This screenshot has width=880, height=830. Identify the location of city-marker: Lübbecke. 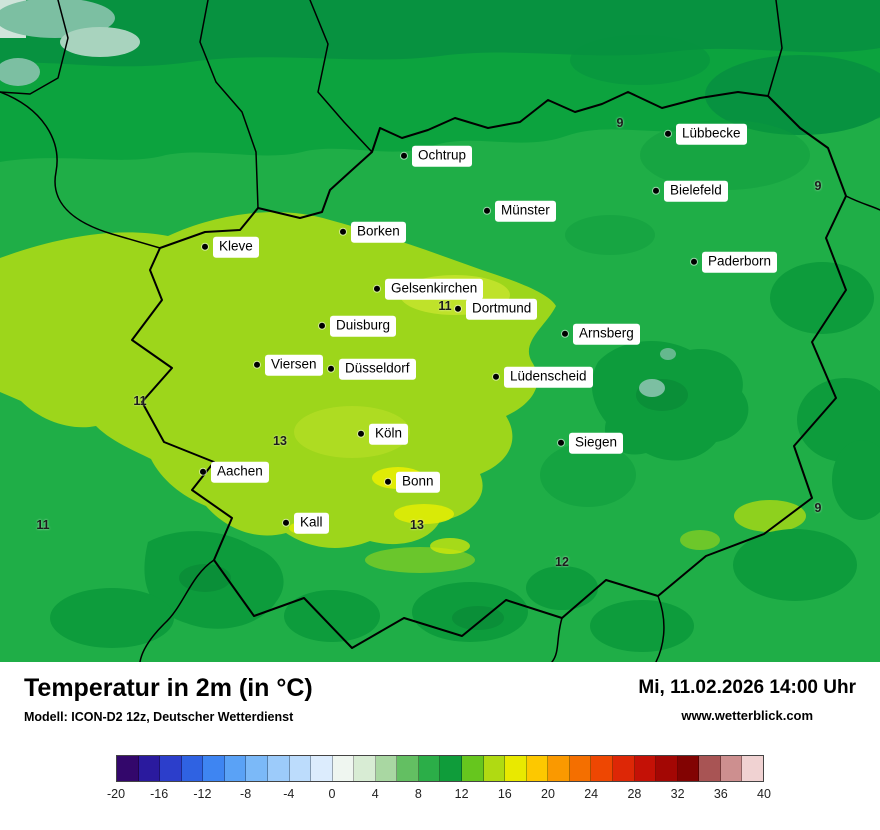
(706, 134).